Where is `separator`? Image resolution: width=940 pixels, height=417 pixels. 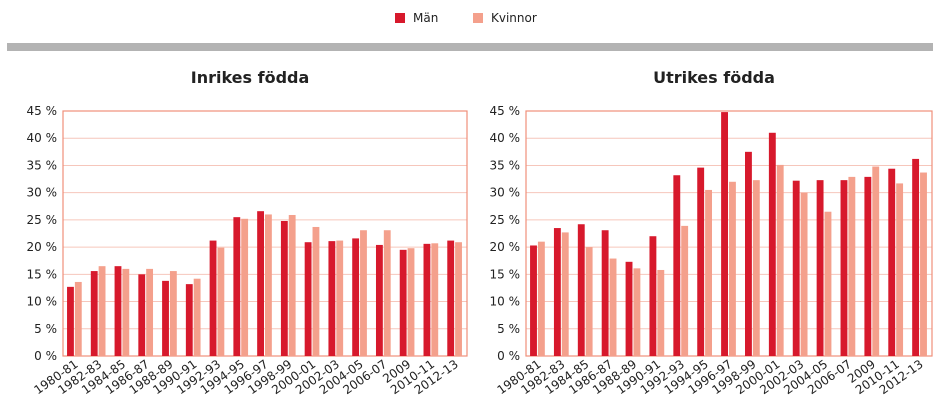 separator is located at coordinates (470, 47).